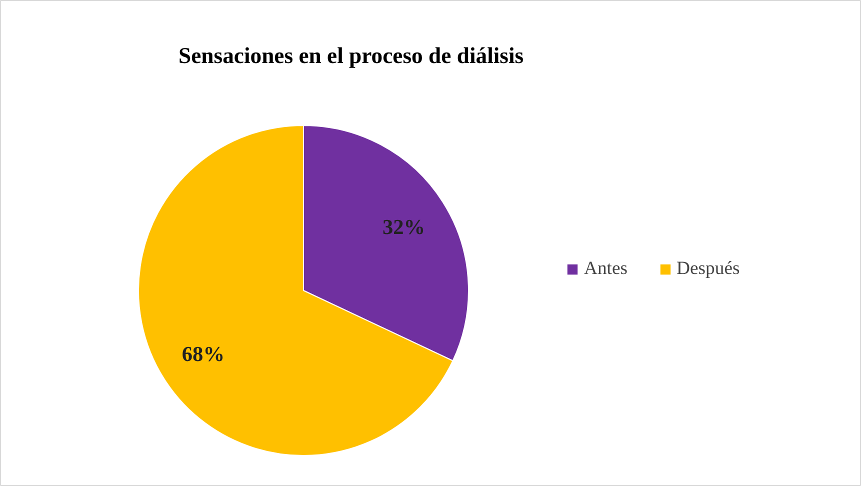 This screenshot has width=861, height=486. Describe the element at coordinates (708, 269) in the screenshot. I see `legend-label: Después` at that location.